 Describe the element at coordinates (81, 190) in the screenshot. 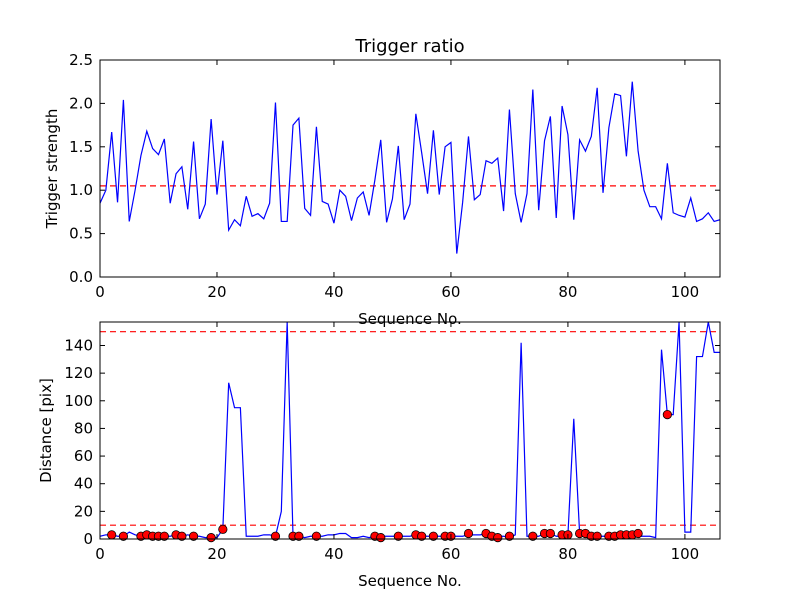

I see `y-tick-label: 1.0` at that location.